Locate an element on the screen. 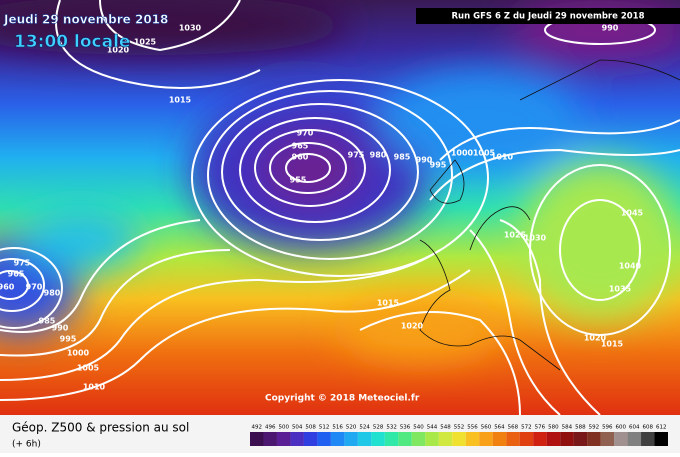  scale-label: 576 is located at coordinates (540, 428).